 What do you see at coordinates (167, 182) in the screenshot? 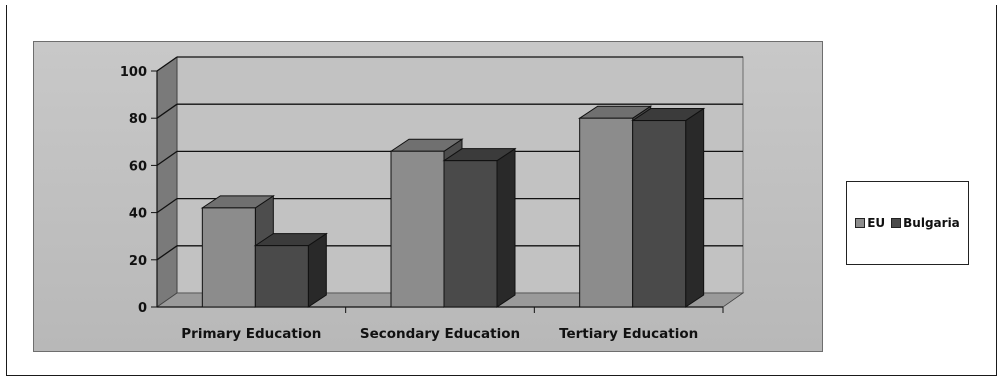
I see `side-wall` at bounding box center [167, 182].